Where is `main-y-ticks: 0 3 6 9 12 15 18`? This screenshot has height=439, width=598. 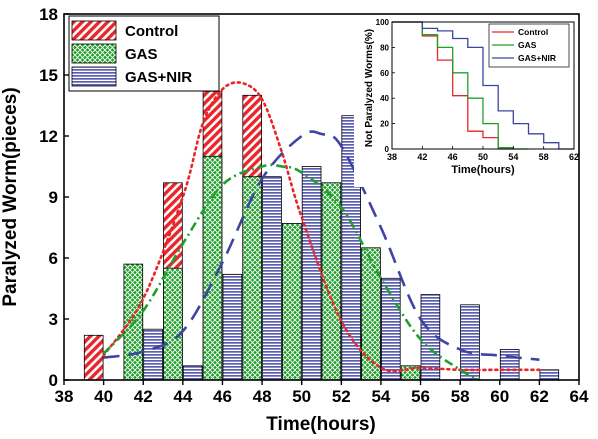 main-y-ticks: 0 3 6 9 12 15 18 is located at coordinates (54, 197).